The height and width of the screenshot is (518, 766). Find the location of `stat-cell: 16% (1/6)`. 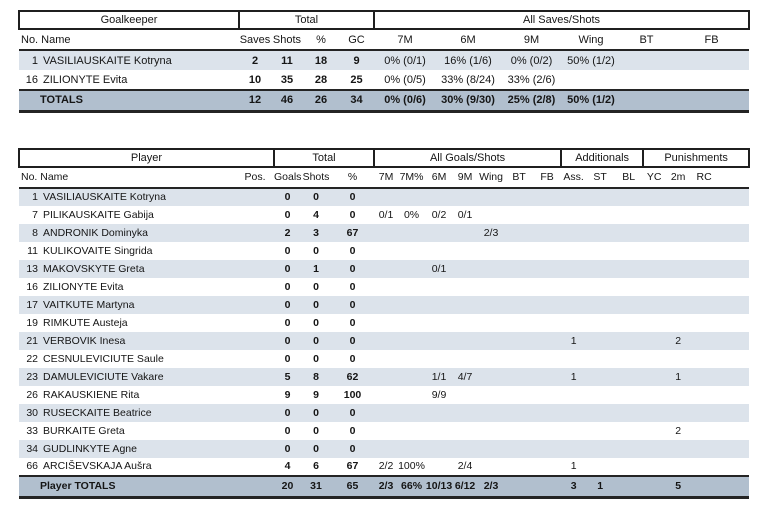

stat-cell: 16% (1/6) is located at coordinates (468, 60).